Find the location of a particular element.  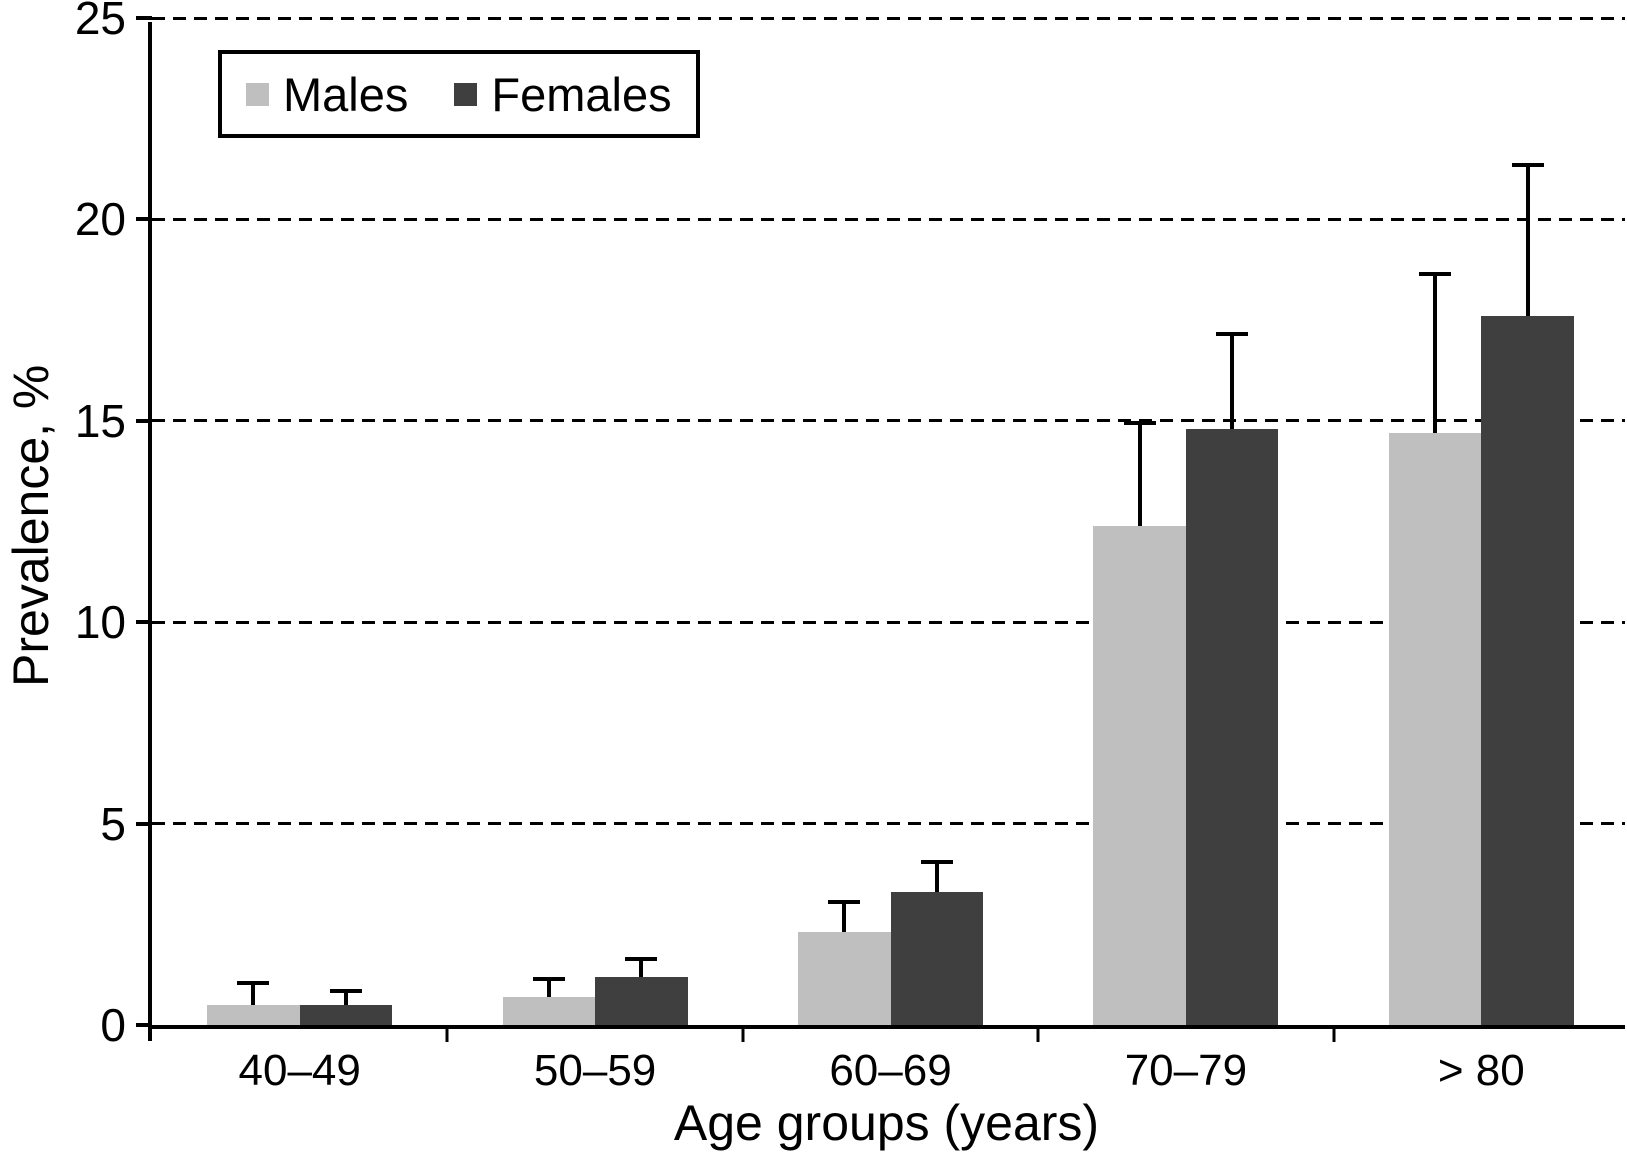

y-tick-label-10: 10 is located at coordinates (100, 622).